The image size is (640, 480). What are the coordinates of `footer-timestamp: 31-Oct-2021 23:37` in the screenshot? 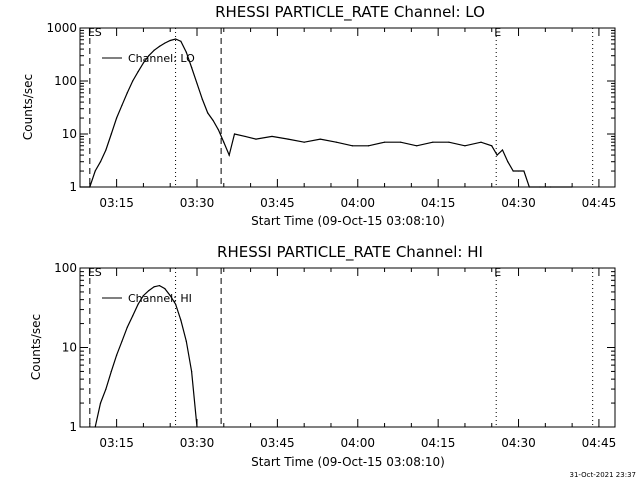 It's located at (603, 475).